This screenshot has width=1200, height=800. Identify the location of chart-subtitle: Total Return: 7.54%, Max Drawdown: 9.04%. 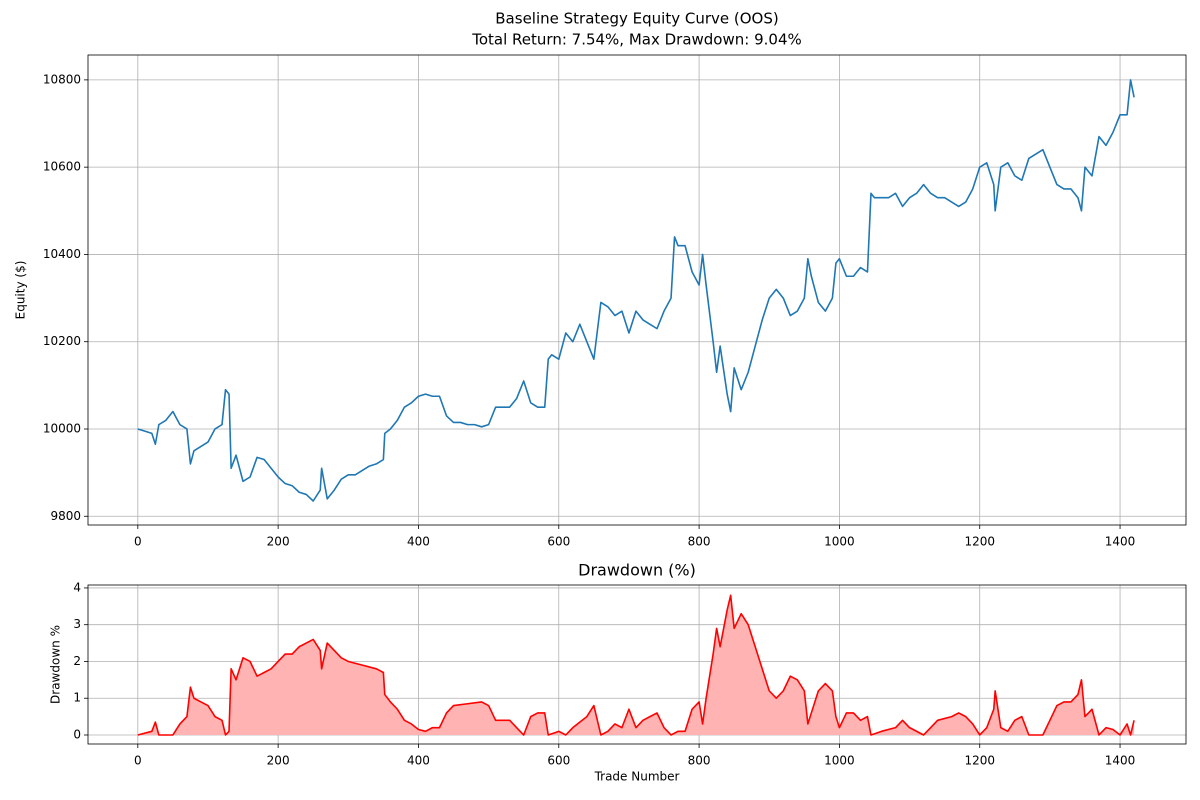
(636, 40).